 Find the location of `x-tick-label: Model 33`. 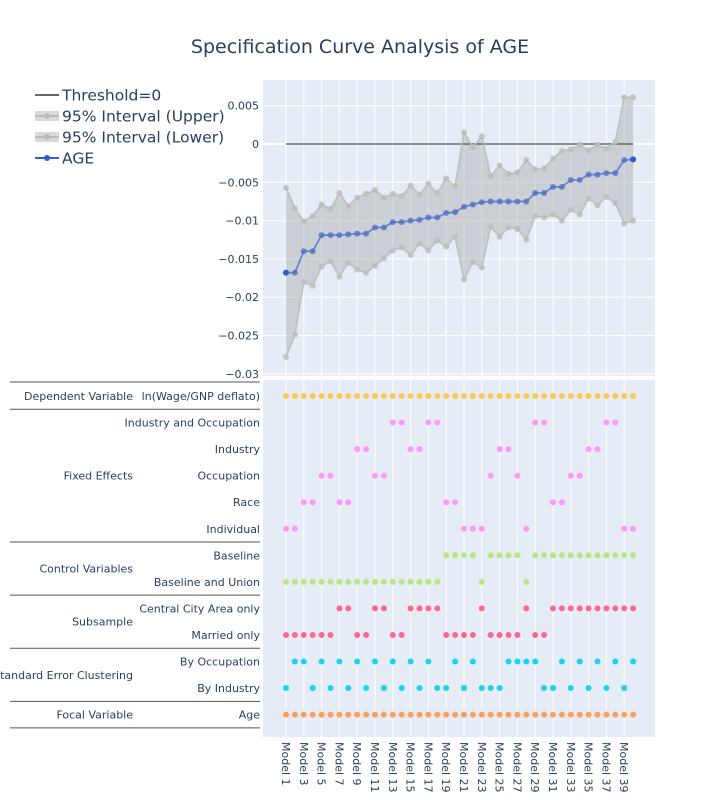

x-tick-label: Model 33 is located at coordinates (570, 767).